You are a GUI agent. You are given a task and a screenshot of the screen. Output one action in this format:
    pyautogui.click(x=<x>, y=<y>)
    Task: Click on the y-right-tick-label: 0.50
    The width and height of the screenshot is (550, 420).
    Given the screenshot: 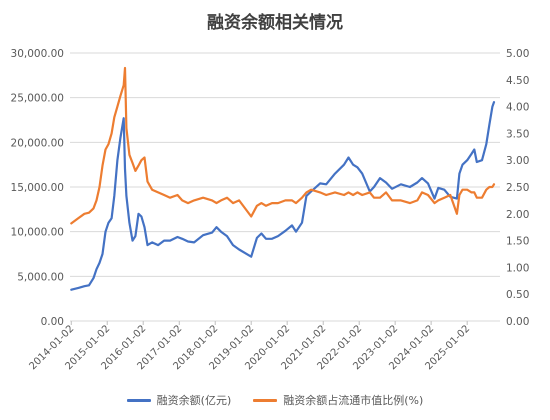 What is the action you would take?
    pyautogui.click(x=517, y=295)
    